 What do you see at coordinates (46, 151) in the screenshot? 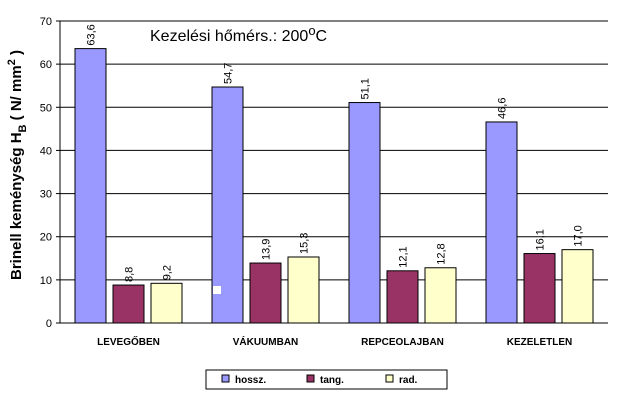
I see `y-tick-label: 40` at bounding box center [46, 151].